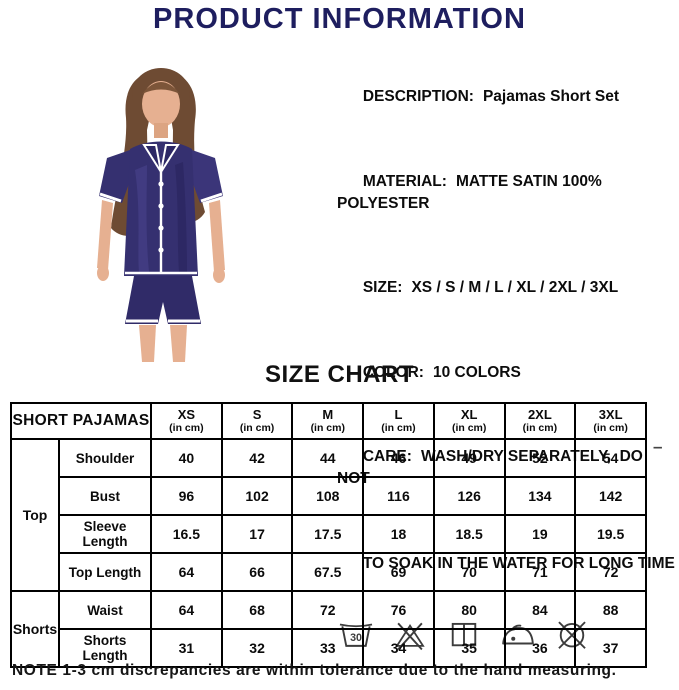  Describe the element at coordinates (163, 300) in the screenshot. I see `pajama-shorts` at that location.